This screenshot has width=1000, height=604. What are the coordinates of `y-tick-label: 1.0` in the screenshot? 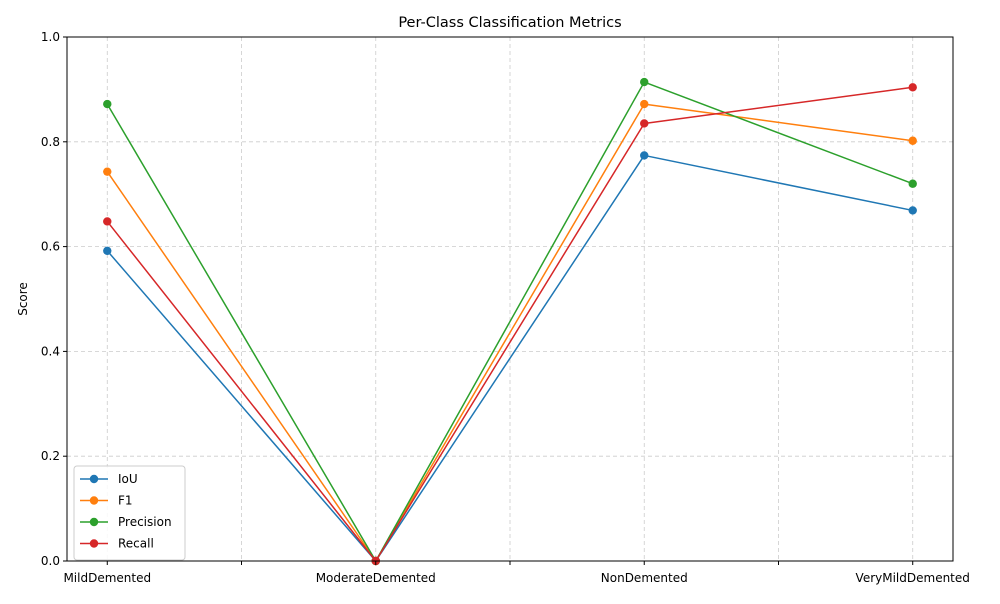 It's located at (50, 37).